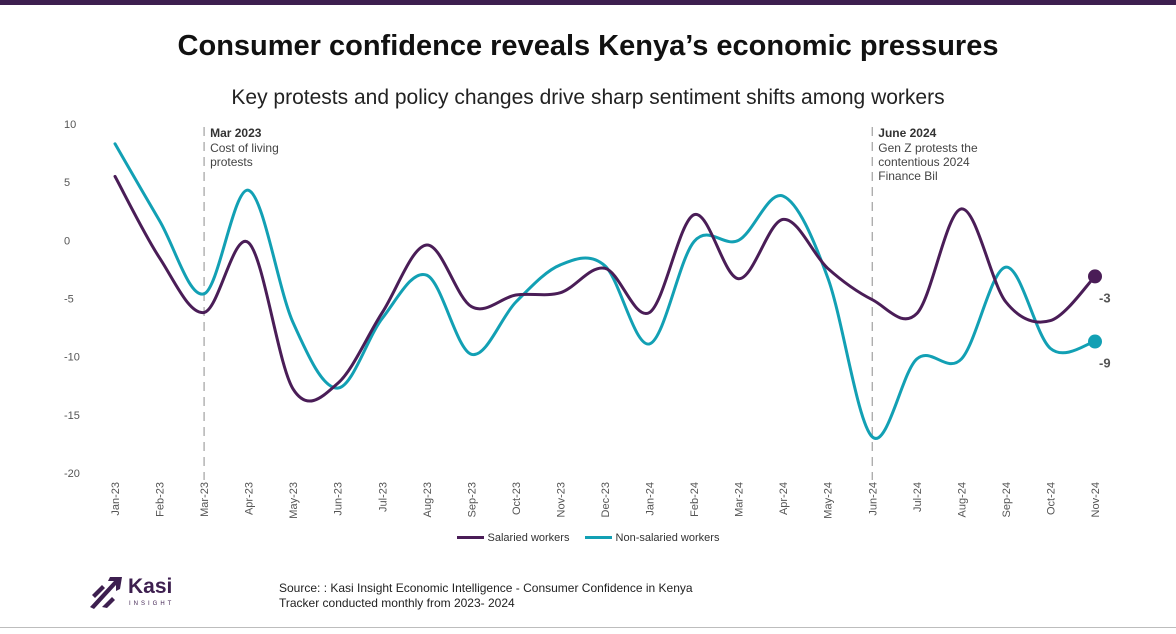 The width and height of the screenshot is (1176, 634). Describe the element at coordinates (695, 499) in the screenshot. I see `x-tick-label: Feb-24` at that location.